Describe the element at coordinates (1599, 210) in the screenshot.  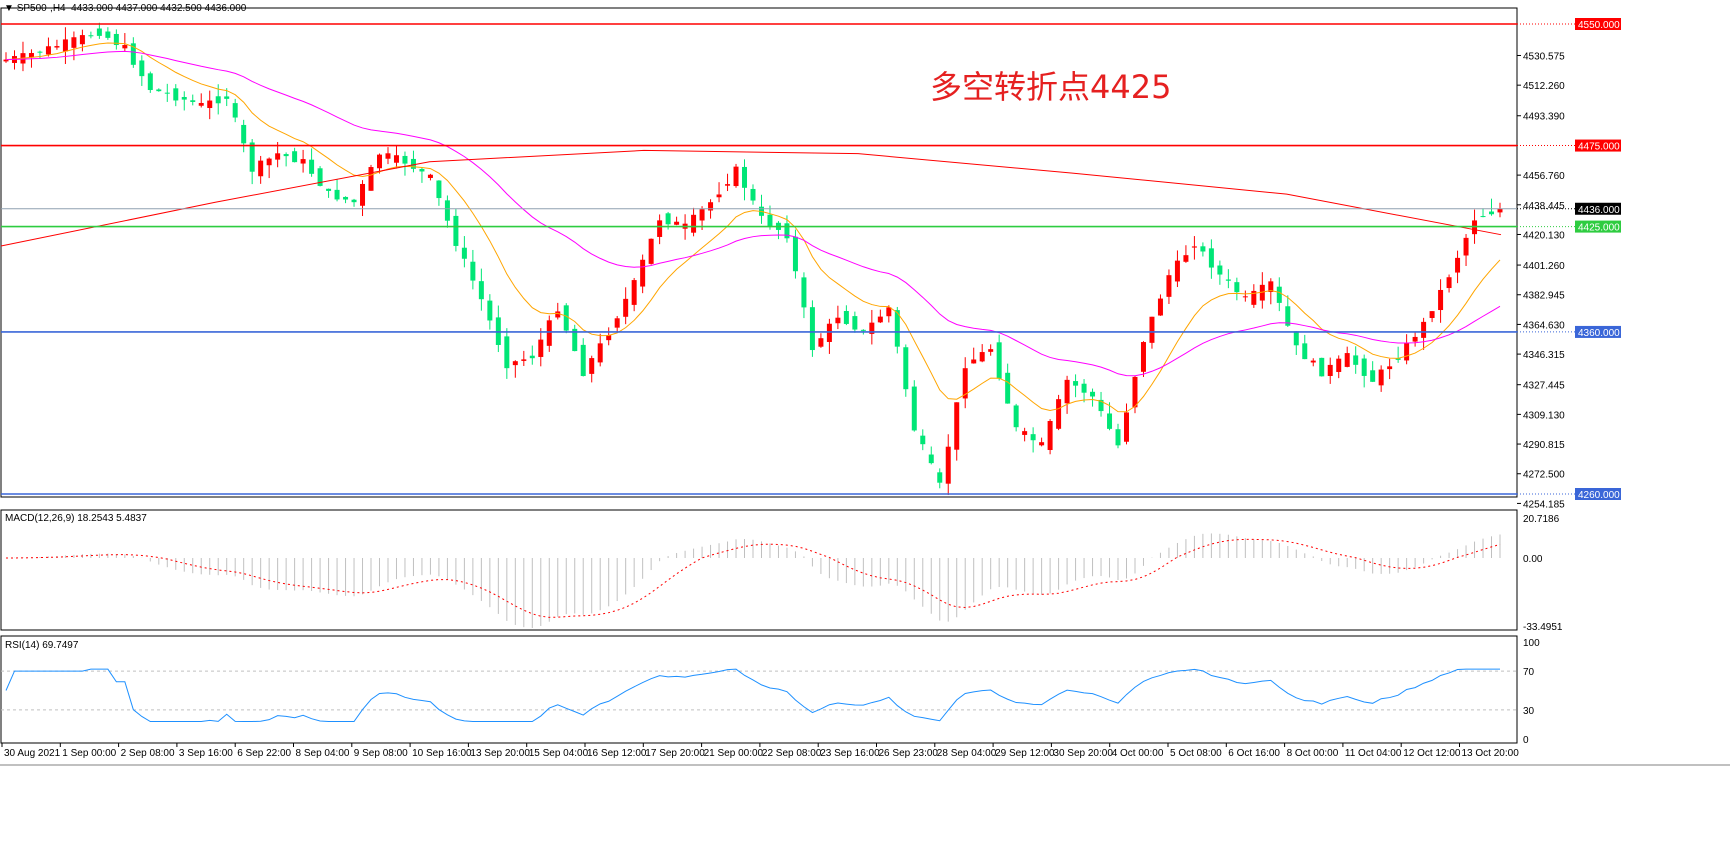
I see `price-level-label: 4436.000` at that location.